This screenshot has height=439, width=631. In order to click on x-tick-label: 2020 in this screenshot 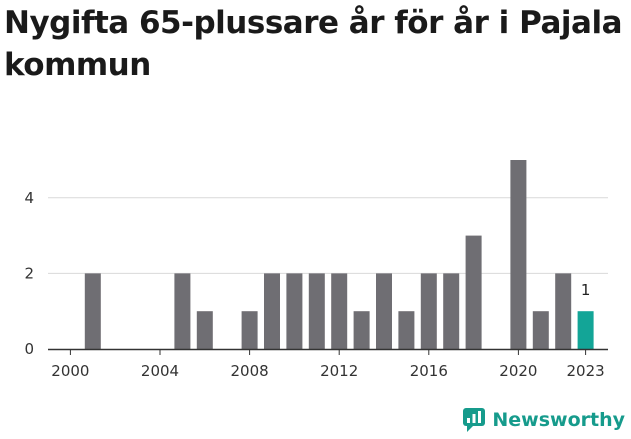, I will do `click(518, 371)`.